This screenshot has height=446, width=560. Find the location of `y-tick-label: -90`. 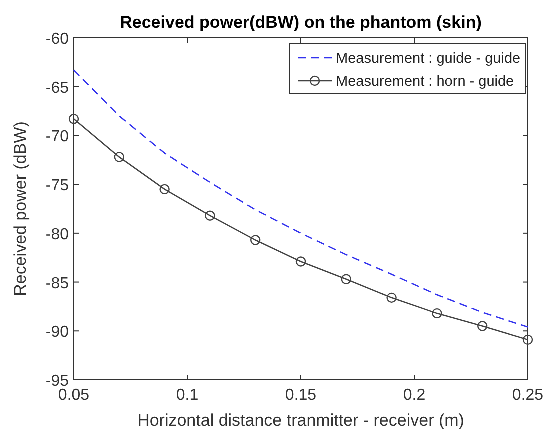

y-tick-label: -90 is located at coordinates (58, 333).